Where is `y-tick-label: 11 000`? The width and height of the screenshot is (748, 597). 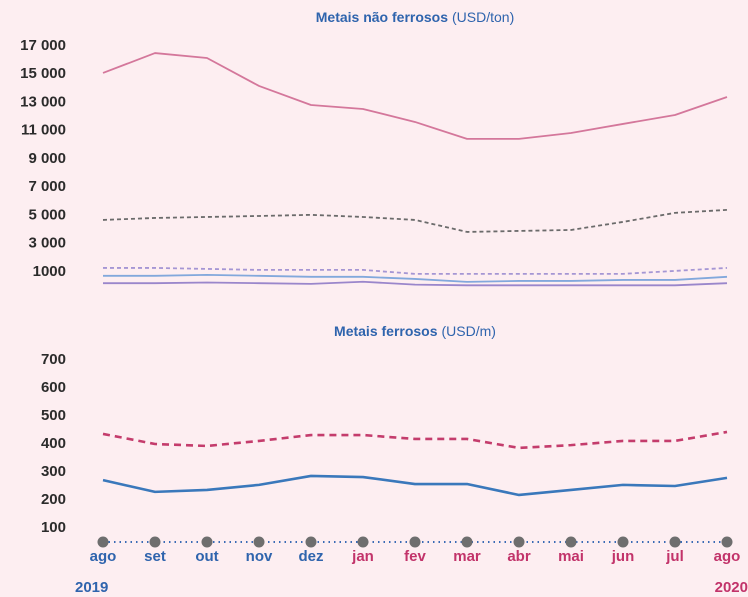
y-tick-label: 11 000 is located at coordinates (43, 130).